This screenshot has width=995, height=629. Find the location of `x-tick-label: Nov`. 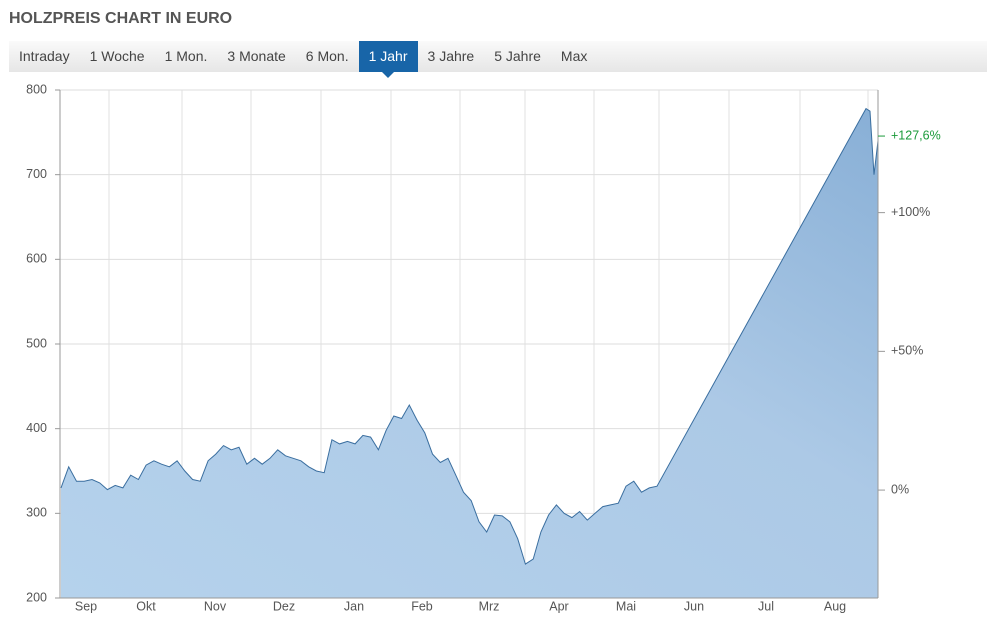

x-tick-label: Nov is located at coordinates (215, 606).